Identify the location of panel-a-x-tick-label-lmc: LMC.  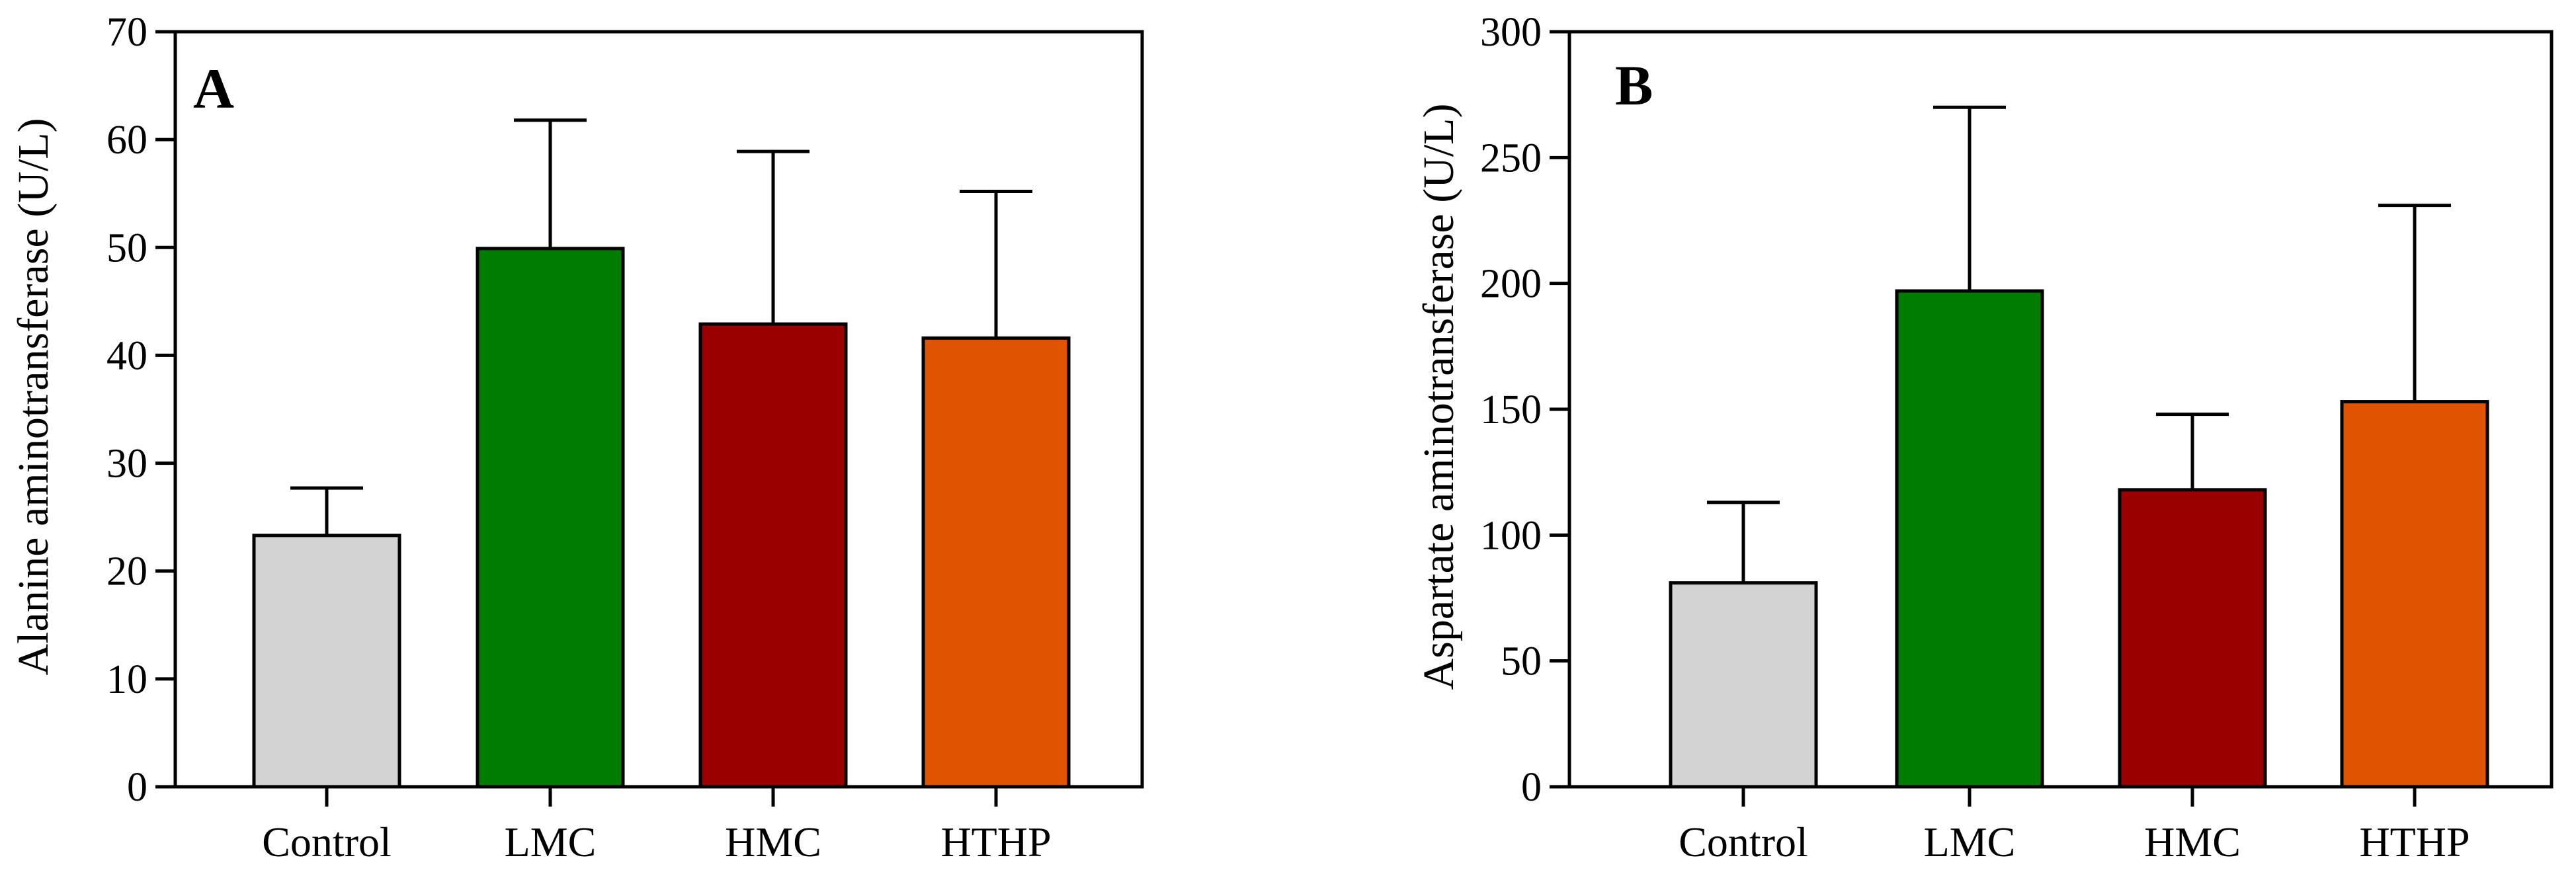
(551, 841).